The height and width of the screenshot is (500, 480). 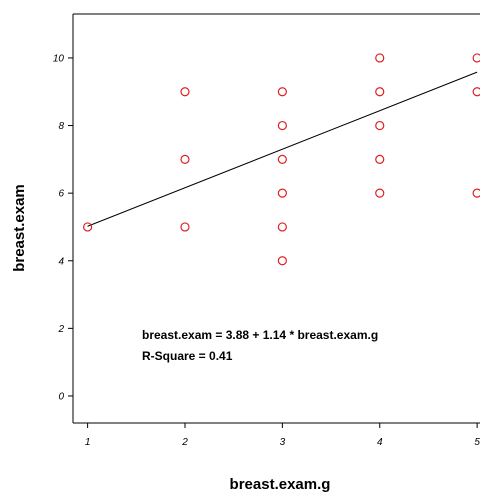 What do you see at coordinates (61, 261) in the screenshot?
I see `y-tick-label: 4` at bounding box center [61, 261].